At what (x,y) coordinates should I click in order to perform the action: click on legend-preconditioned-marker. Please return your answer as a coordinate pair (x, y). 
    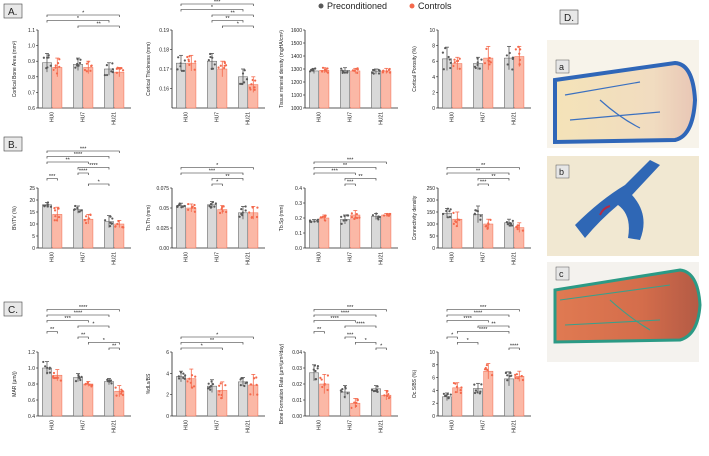
    Looking at the image, I should click on (321, 6).